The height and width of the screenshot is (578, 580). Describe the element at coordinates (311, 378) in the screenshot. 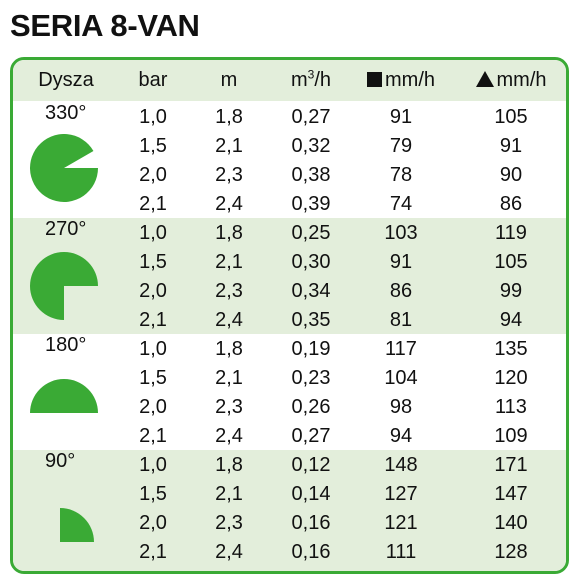

I see `flow-cell: 0,23` at that location.